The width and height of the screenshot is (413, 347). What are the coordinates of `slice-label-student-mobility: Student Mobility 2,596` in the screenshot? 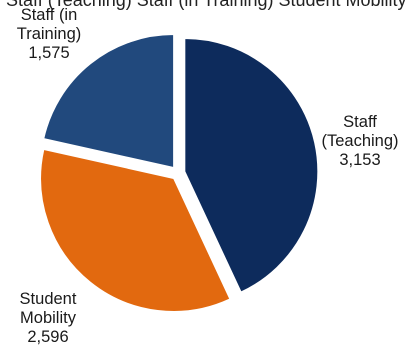 It's located at (48, 318).